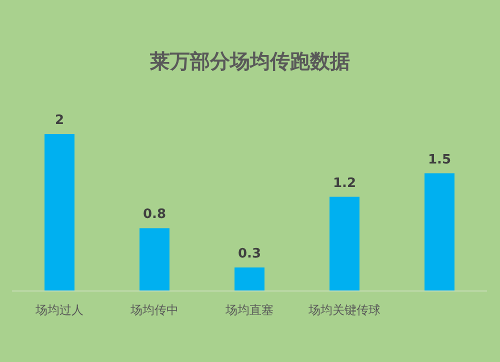  What do you see at coordinates (59, 120) in the screenshot?
I see `data-label: 2` at bounding box center [59, 120].